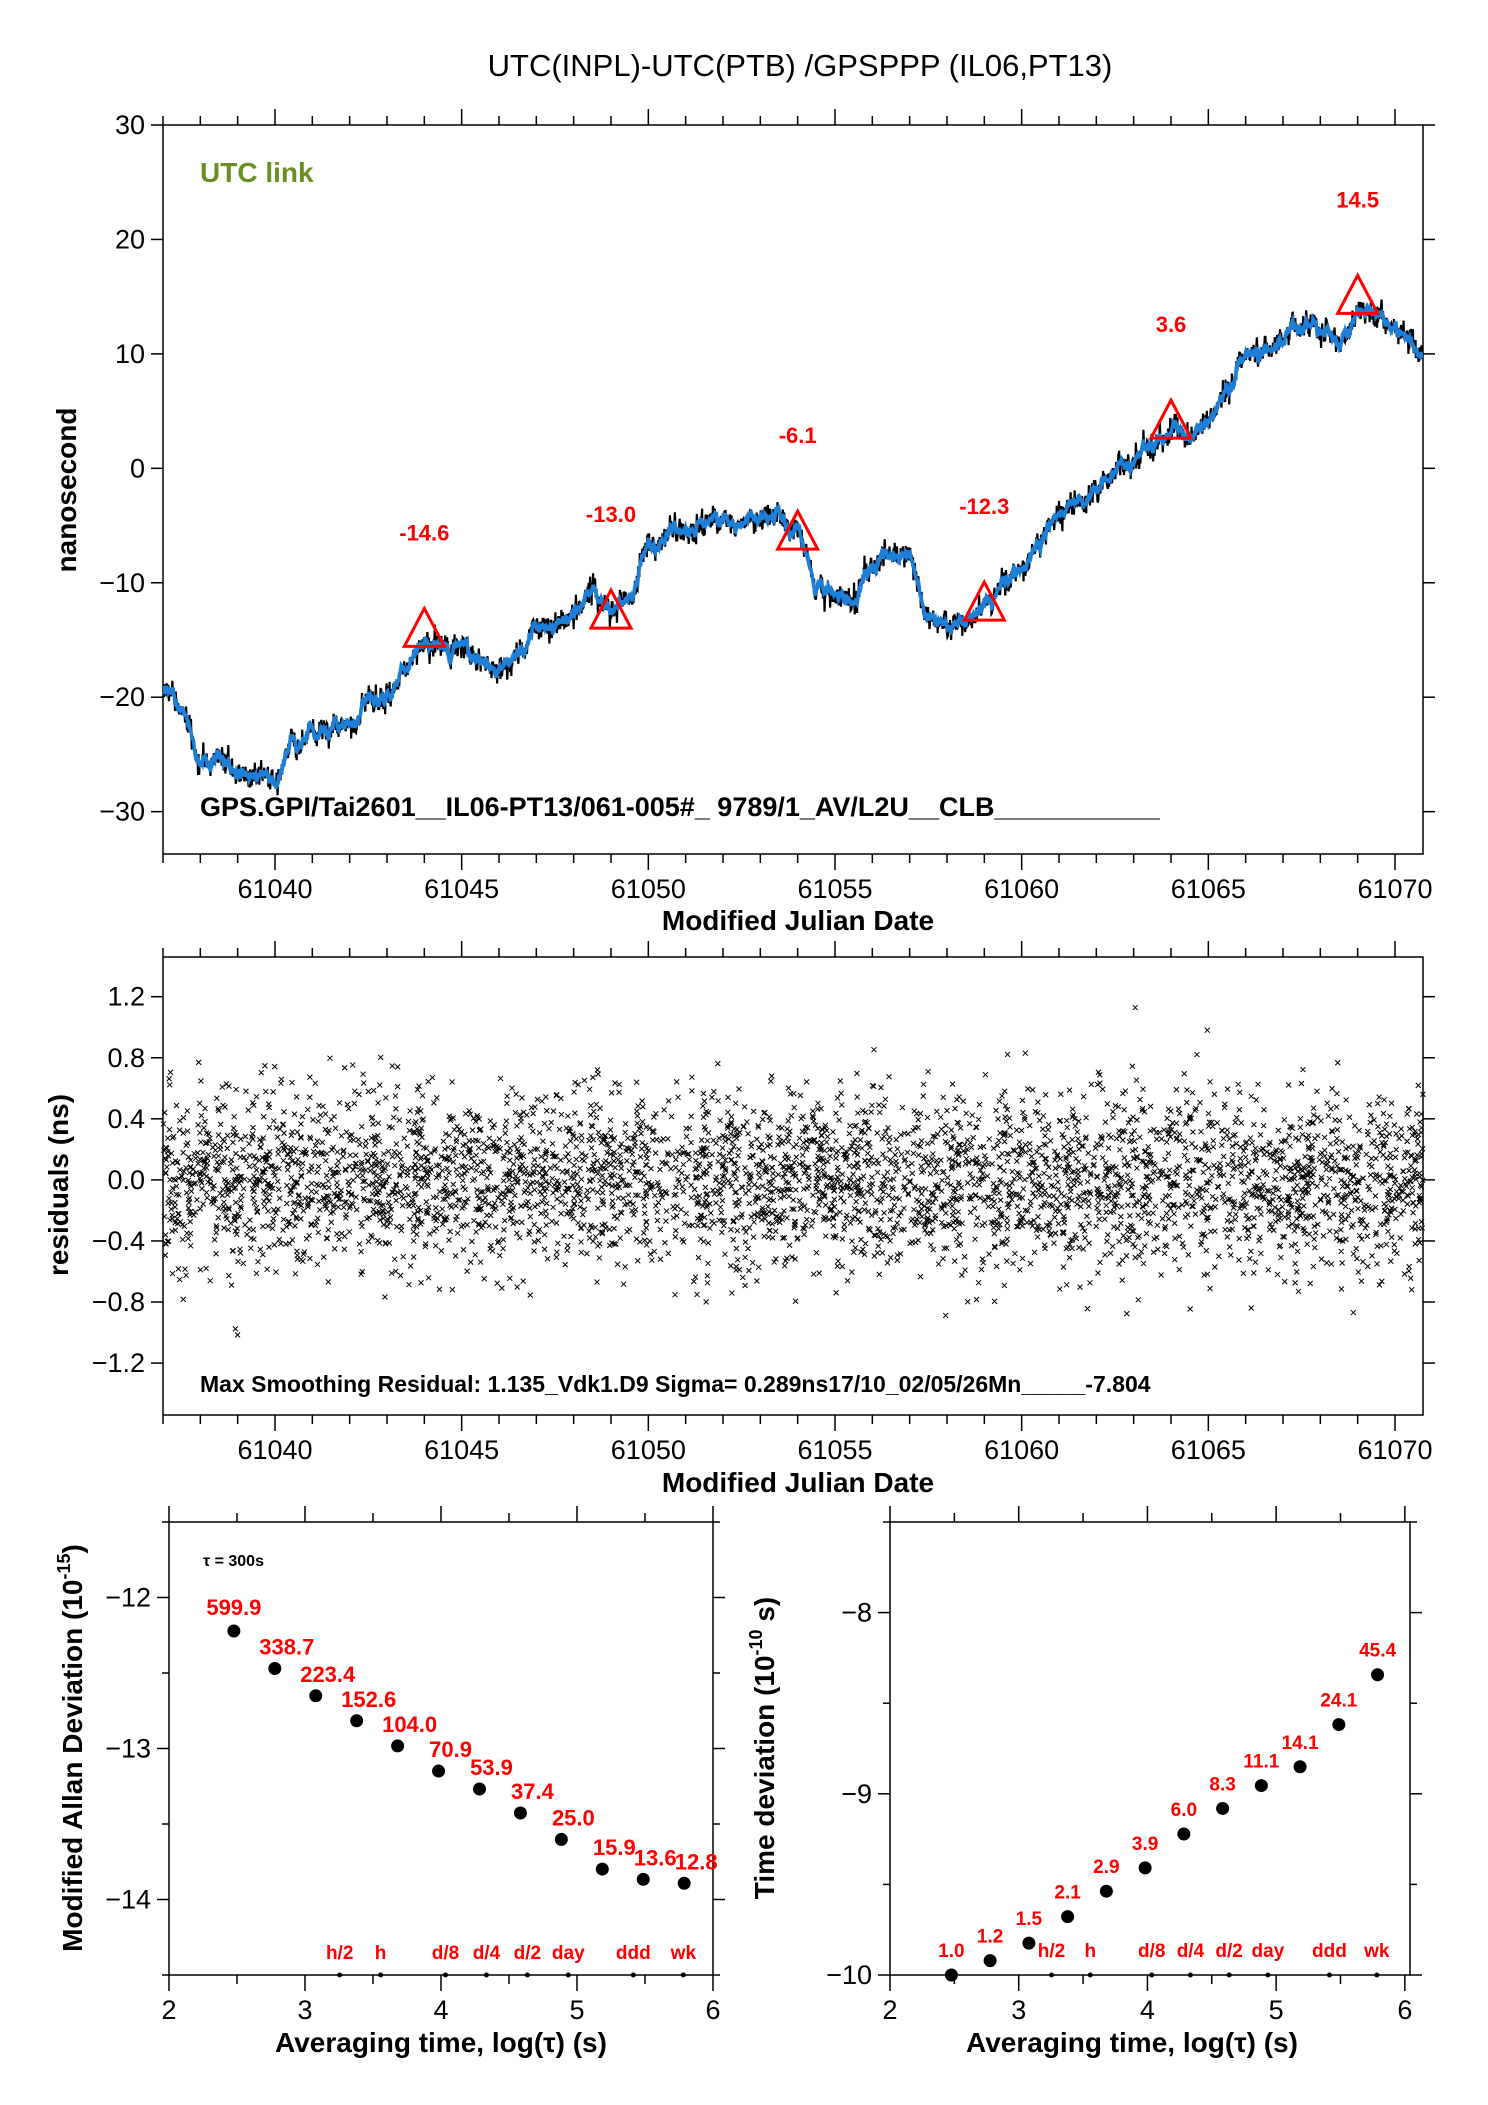  Describe the element at coordinates (487, 1953) in the screenshot. I see `reference-label: d/4` at that location.